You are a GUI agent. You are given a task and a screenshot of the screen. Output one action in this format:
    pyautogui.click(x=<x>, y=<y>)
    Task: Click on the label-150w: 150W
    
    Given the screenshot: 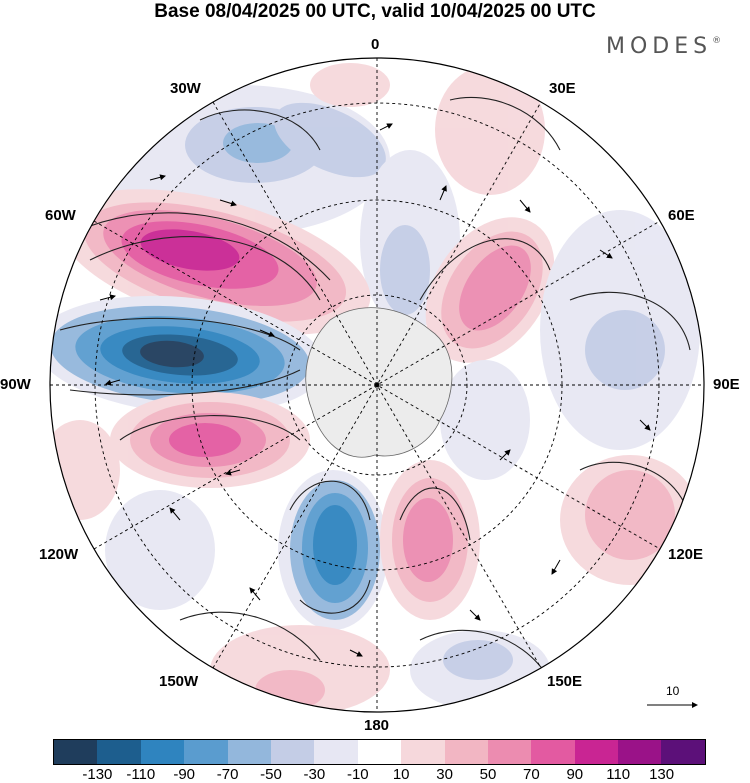 What is the action you would take?
    pyautogui.click(x=179, y=681)
    